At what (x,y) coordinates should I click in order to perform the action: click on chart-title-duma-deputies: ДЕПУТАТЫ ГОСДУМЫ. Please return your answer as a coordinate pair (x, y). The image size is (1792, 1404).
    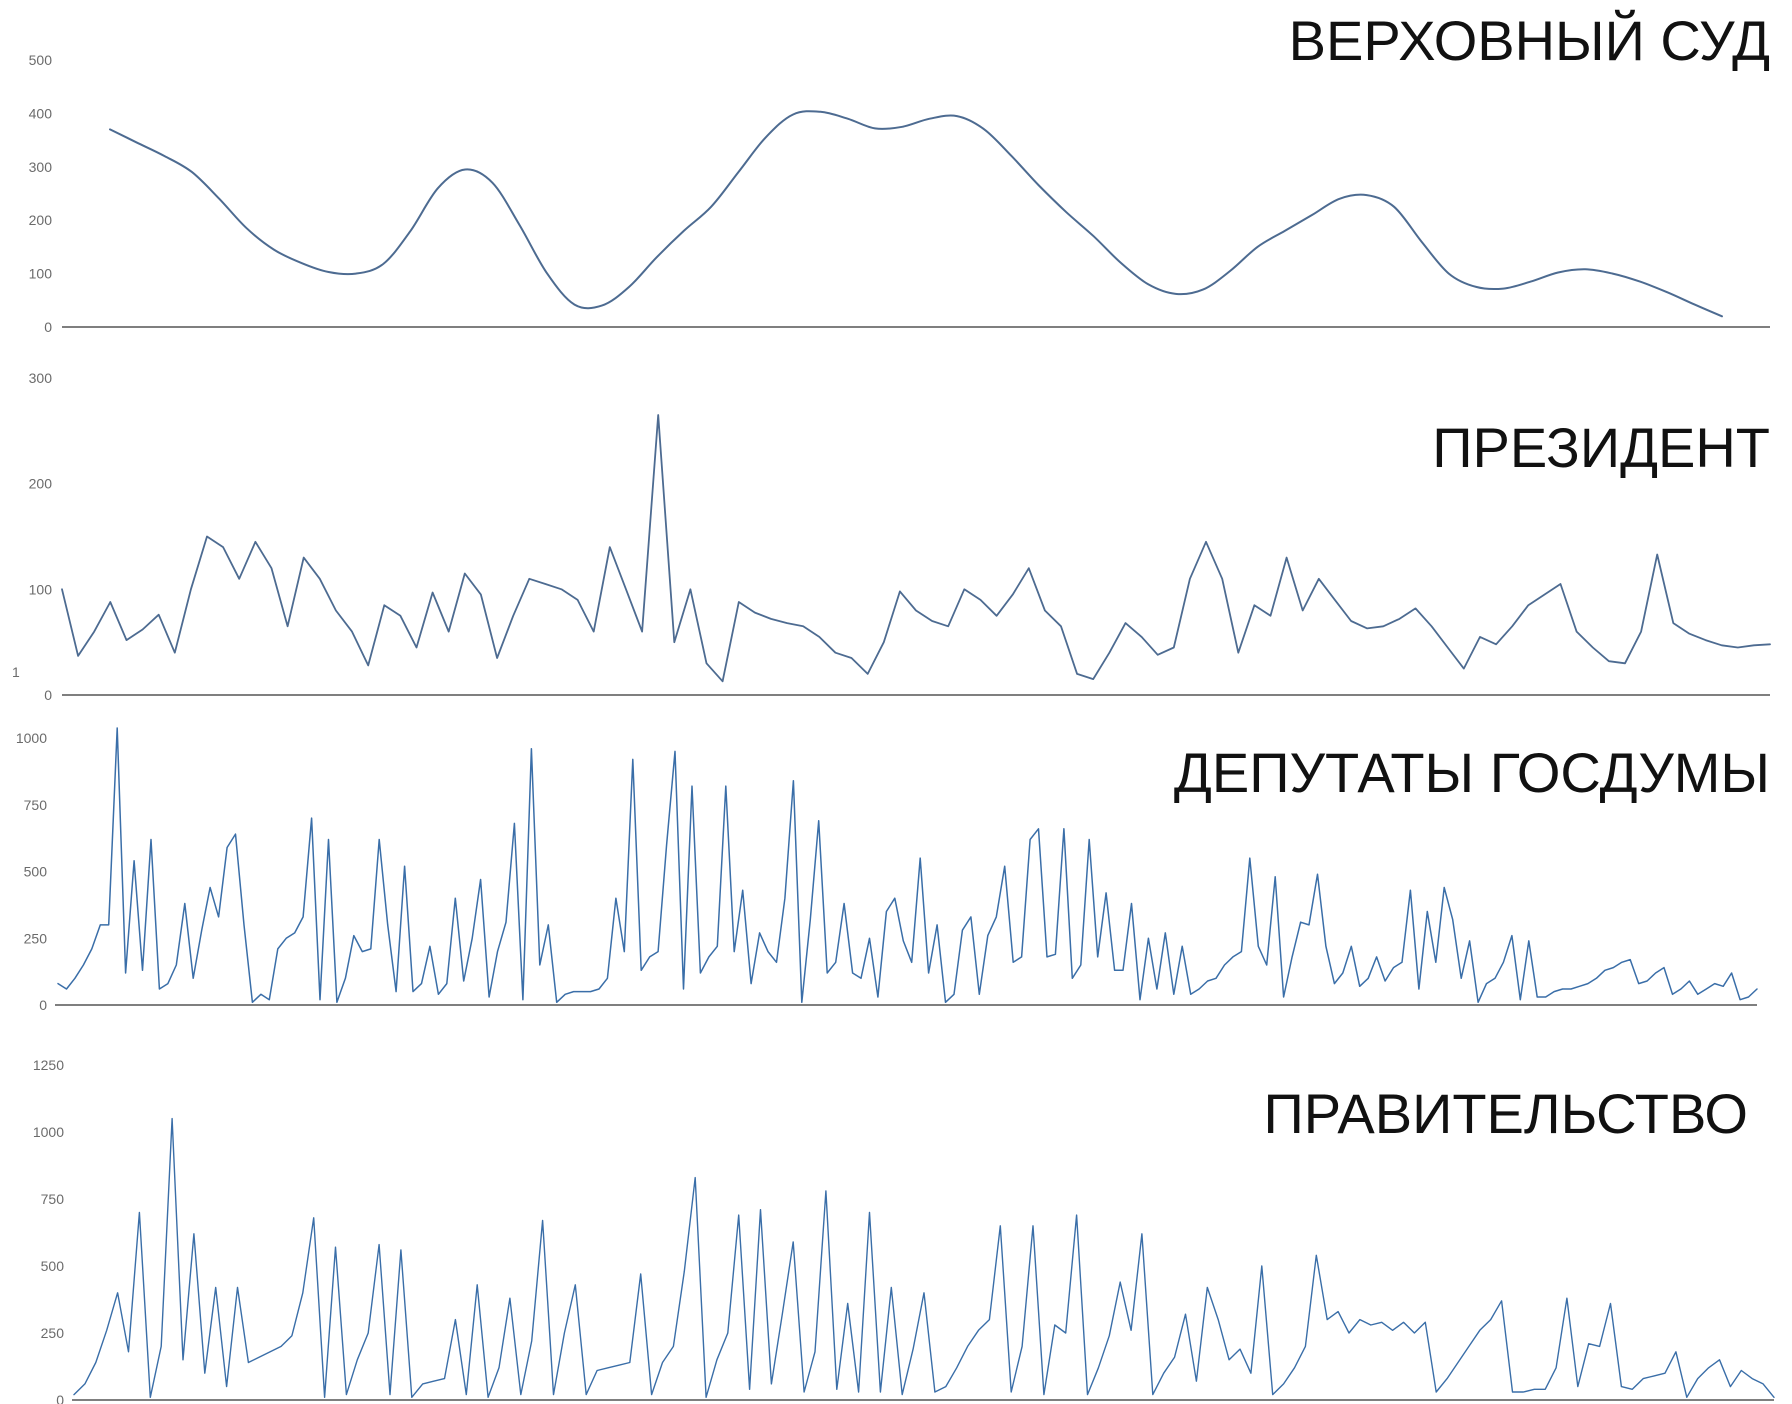
    Looking at the image, I should click on (1472, 772).